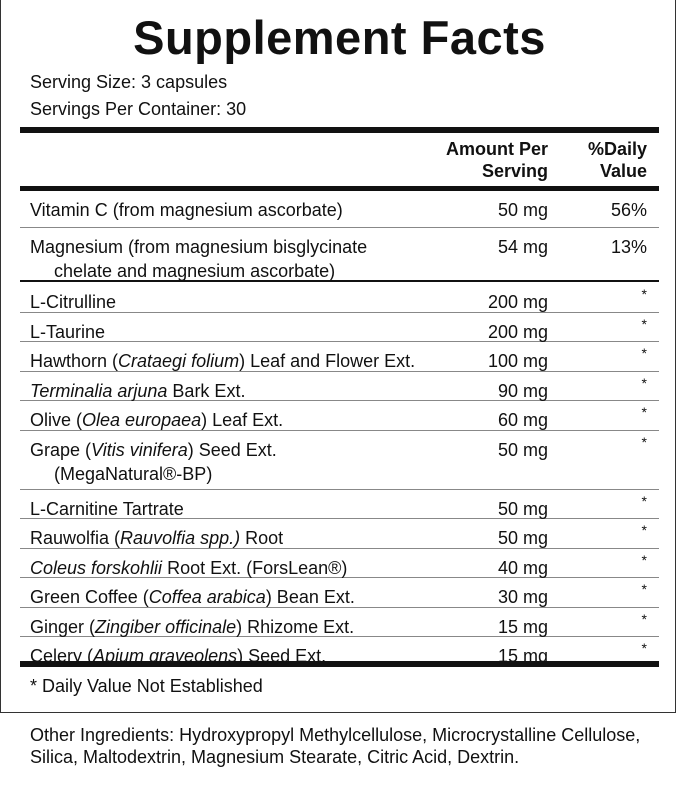  Describe the element at coordinates (262, 538) in the screenshot. I see `name-text: Root` at that location.